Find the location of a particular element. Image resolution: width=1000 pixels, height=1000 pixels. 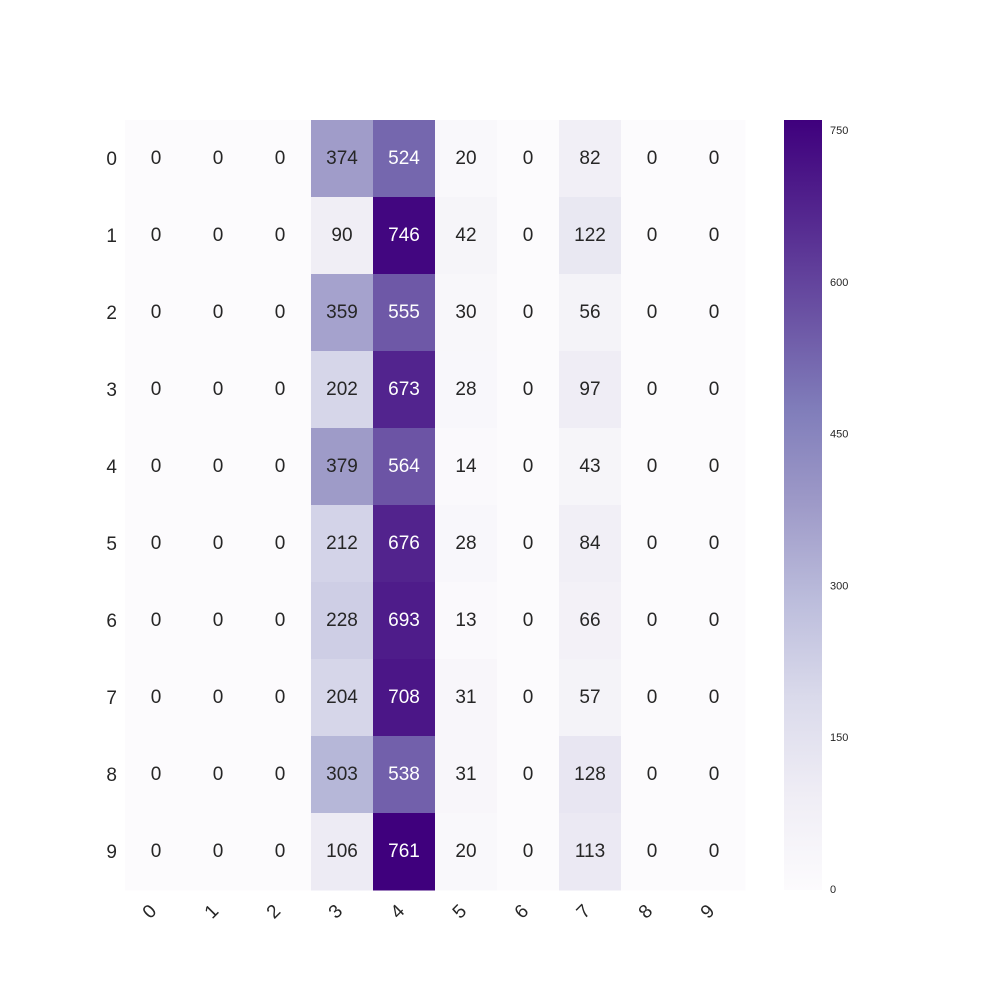

heatmap-cell-label-r8-c4: 538 is located at coordinates (404, 774).